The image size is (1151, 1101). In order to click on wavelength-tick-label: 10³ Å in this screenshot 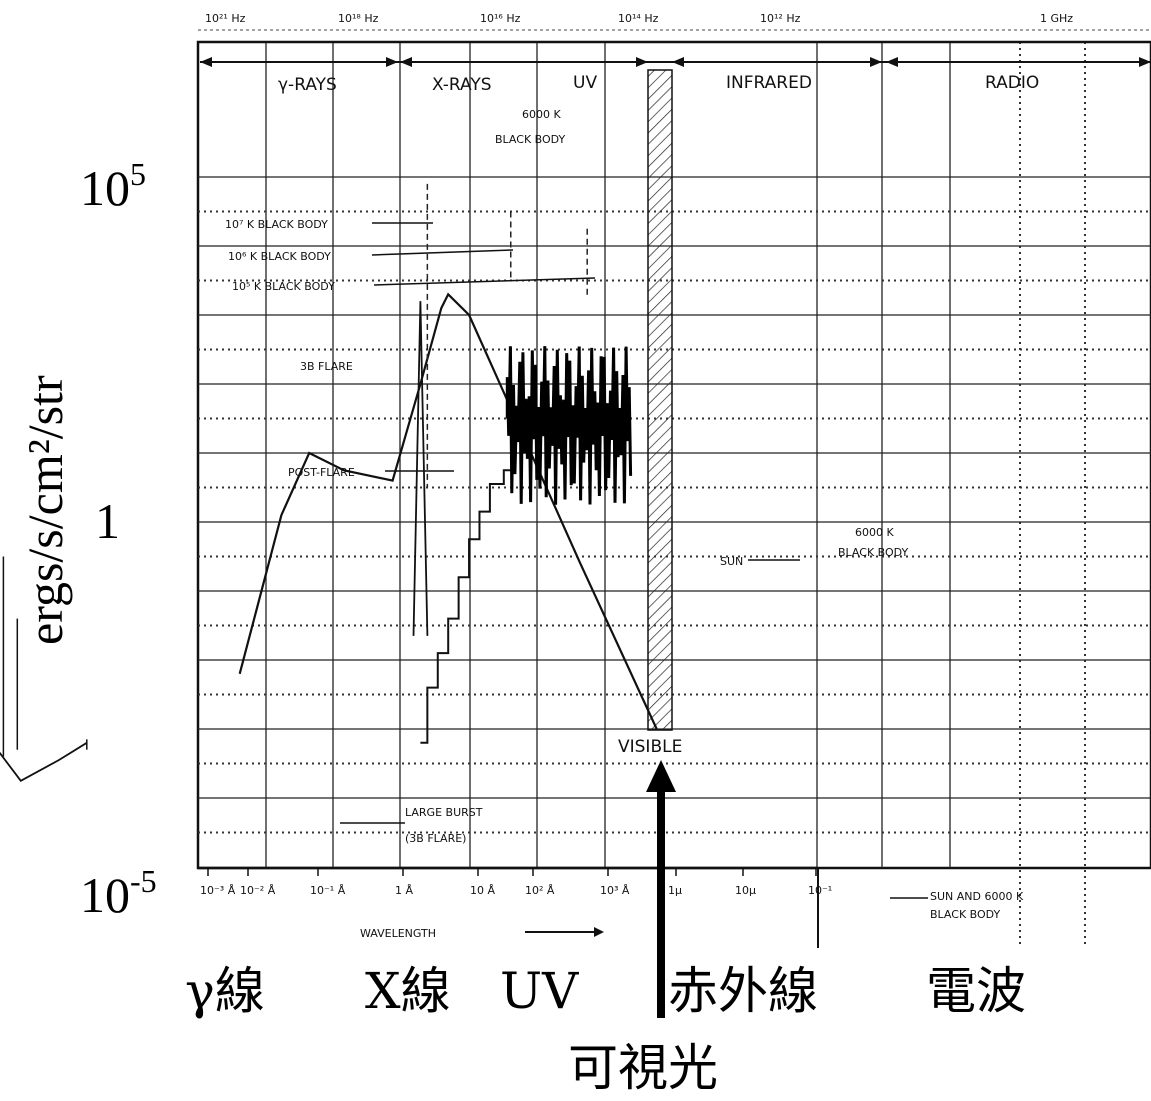, I will do `click(615, 890)`.